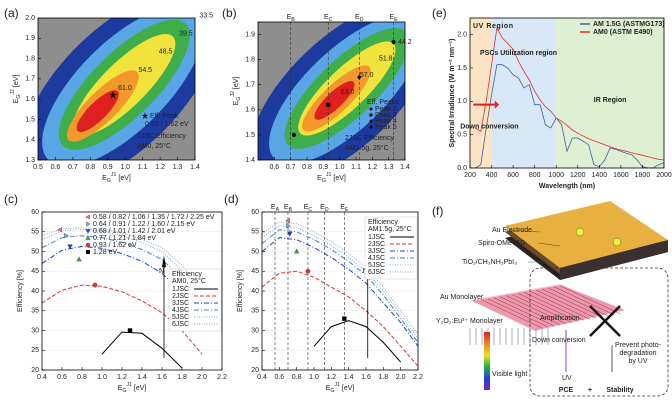 The width and height of the screenshot is (672, 401). I want to click on reference-label: EE, so click(393, 19).